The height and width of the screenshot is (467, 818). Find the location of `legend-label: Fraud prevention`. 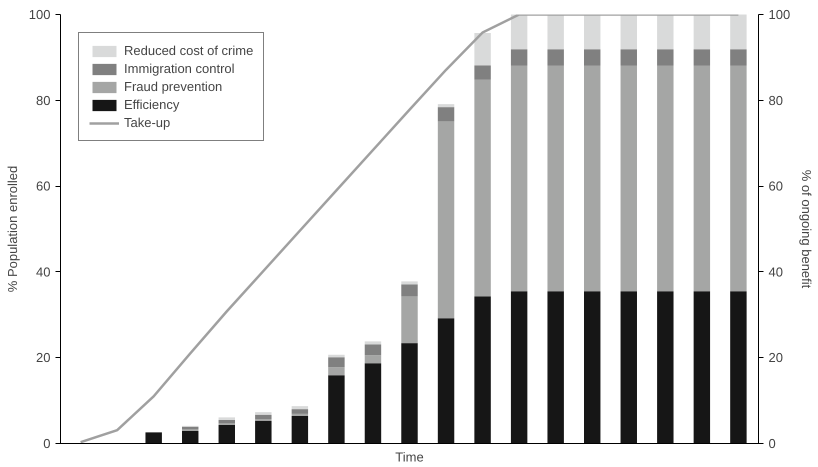

legend-label: Fraud prevention is located at coordinates (173, 86).